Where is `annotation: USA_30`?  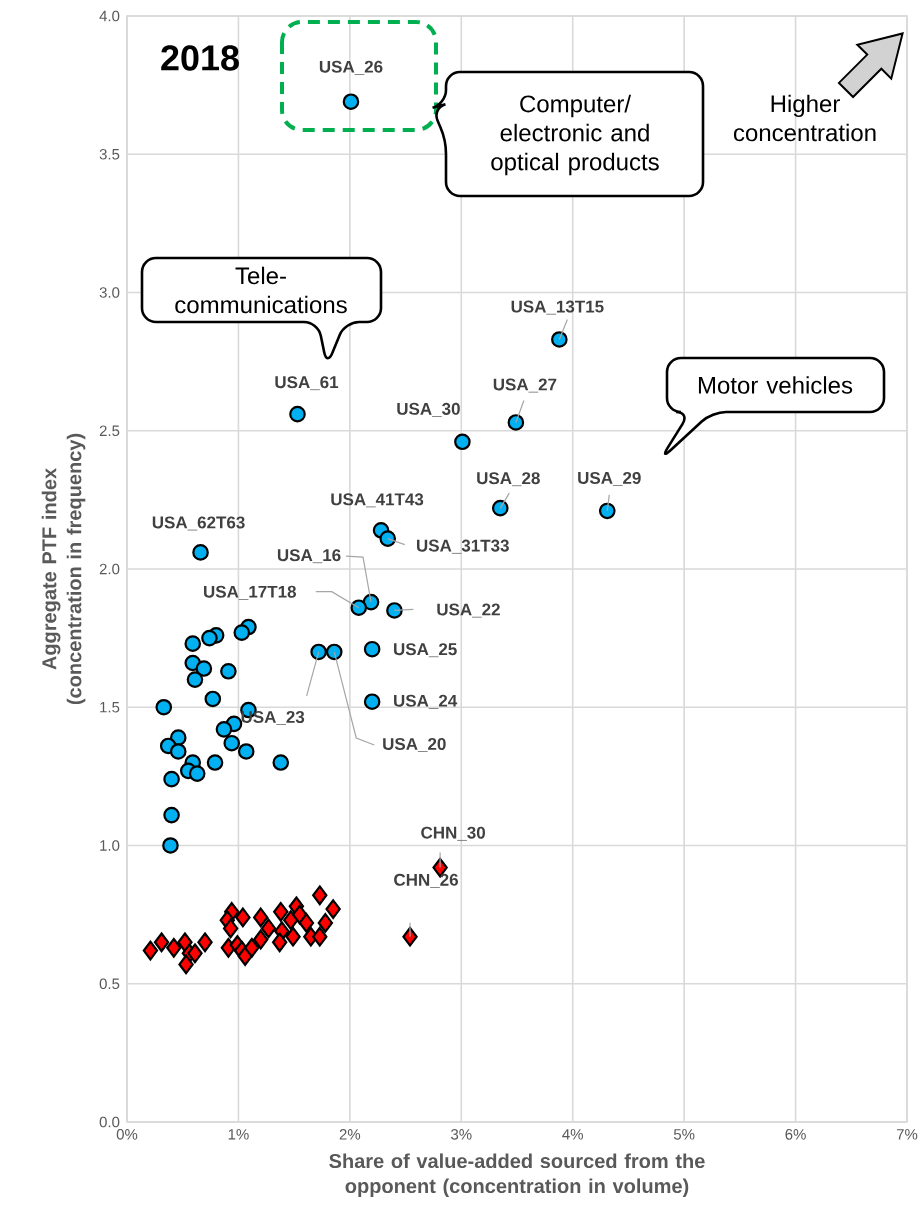
annotation: USA_30 is located at coordinates (428, 409).